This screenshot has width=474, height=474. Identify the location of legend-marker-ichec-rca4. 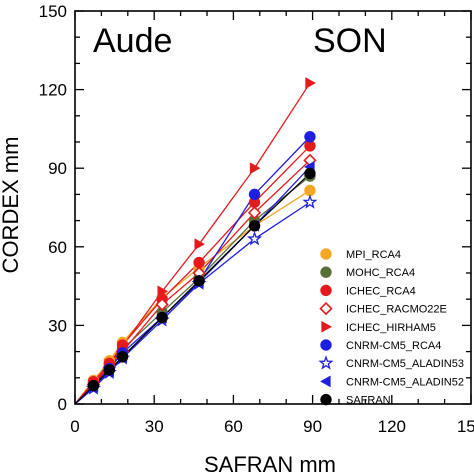
(326, 290).